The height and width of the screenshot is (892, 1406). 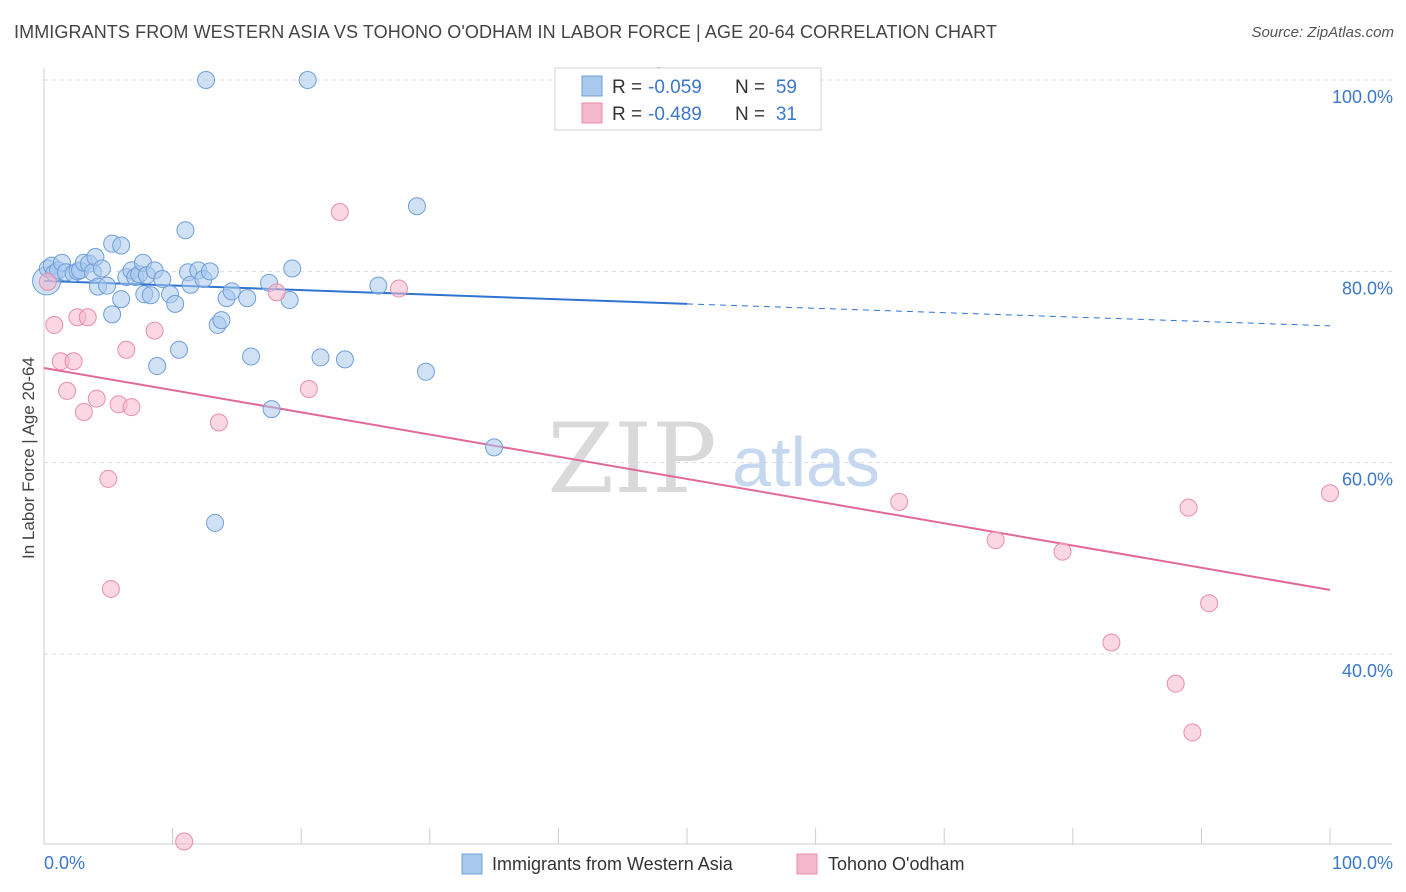 I want to click on legend-n-value: 31, so click(x=786, y=114).